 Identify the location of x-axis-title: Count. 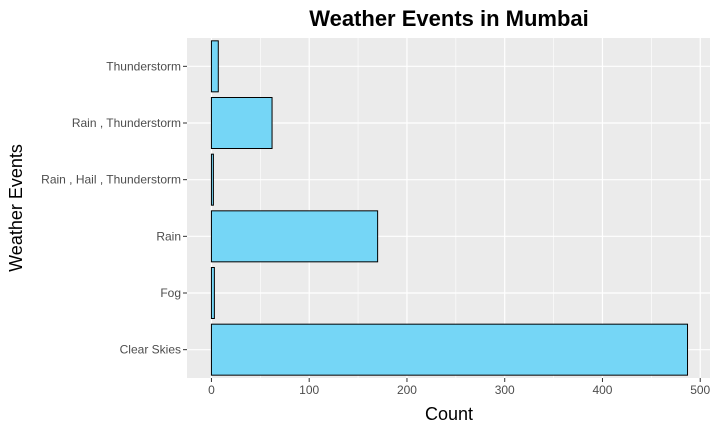
(449, 414).